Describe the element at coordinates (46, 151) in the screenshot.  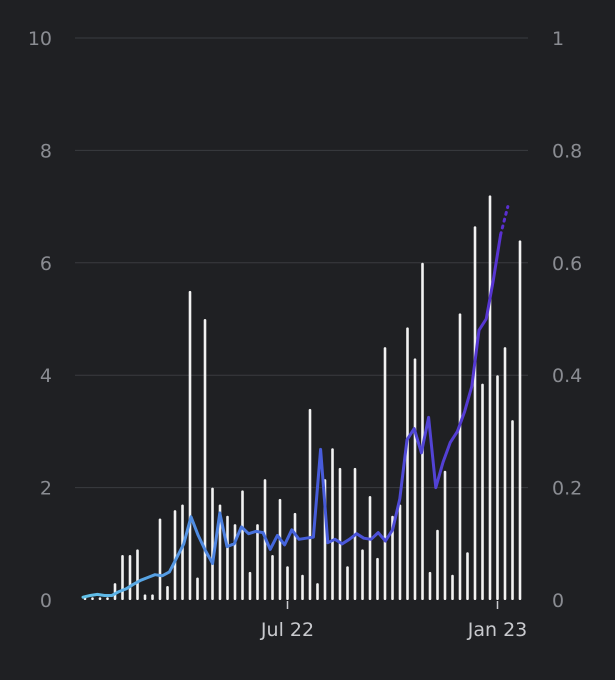
I see `y-left-tick-label: 8` at that location.